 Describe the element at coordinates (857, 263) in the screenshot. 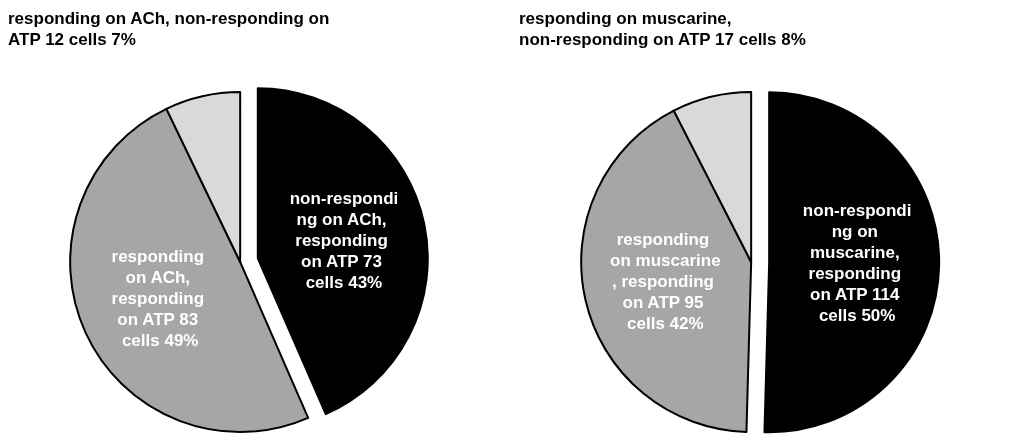

I see `slice-label: non-responding on muscarine, responding on ATP 114 cells 50%` at that location.